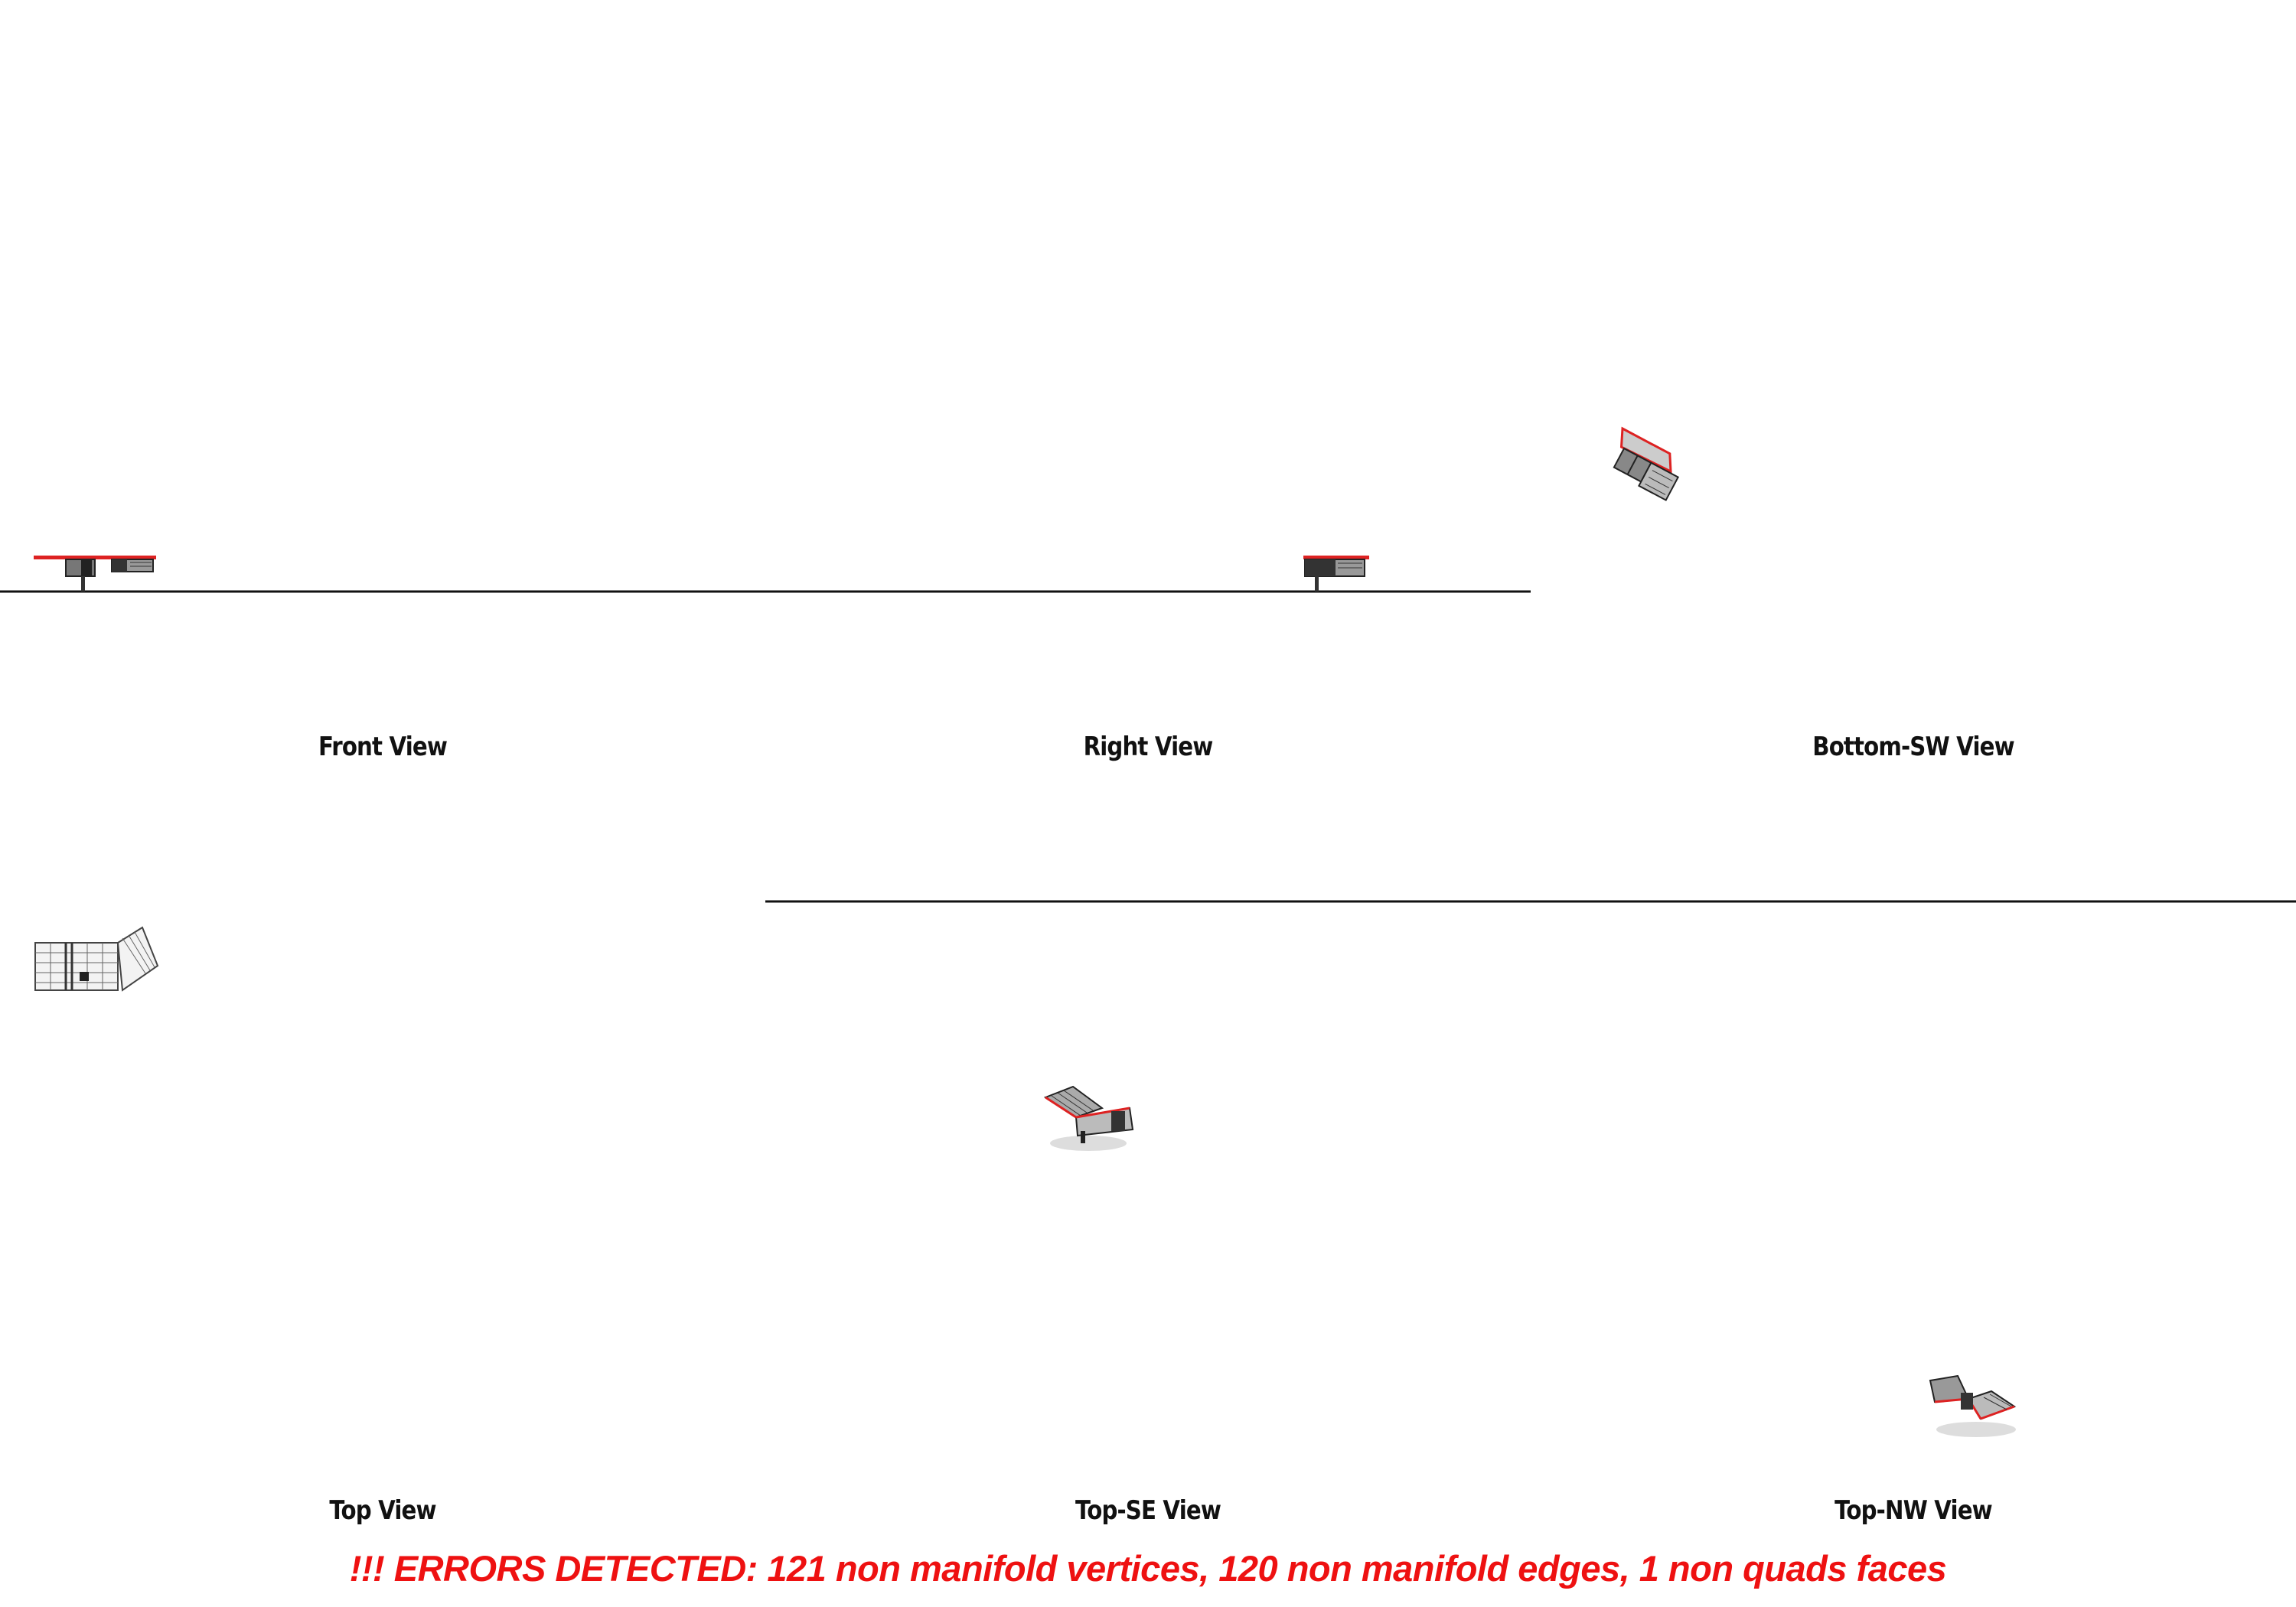 The image size is (2296, 1607). Describe the element at coordinates (1914, 1510) in the screenshot. I see `view-label-top-nw: Top-NW View` at that location.